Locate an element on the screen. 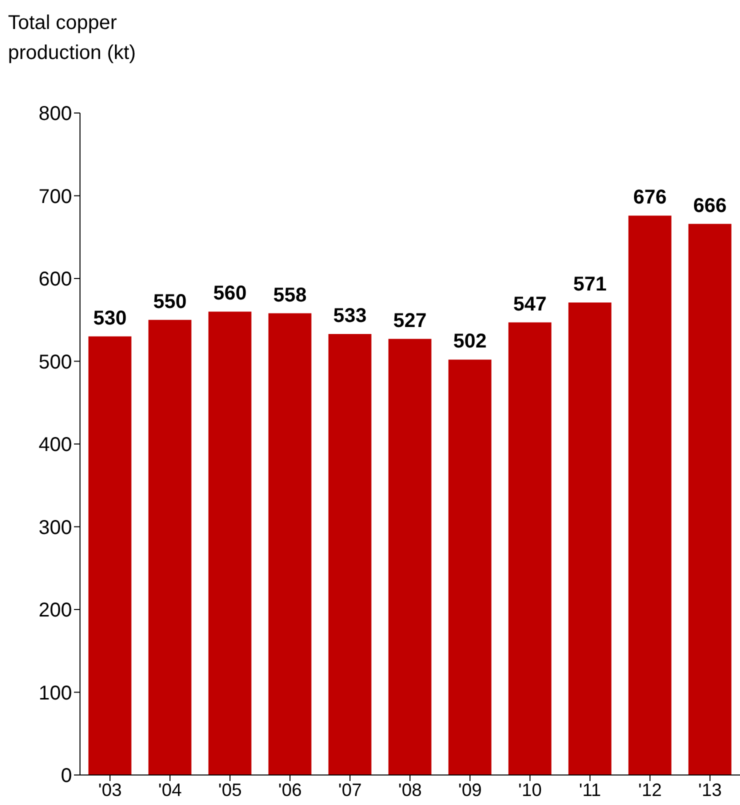  y-tick-label: 800 is located at coordinates (55, 114).